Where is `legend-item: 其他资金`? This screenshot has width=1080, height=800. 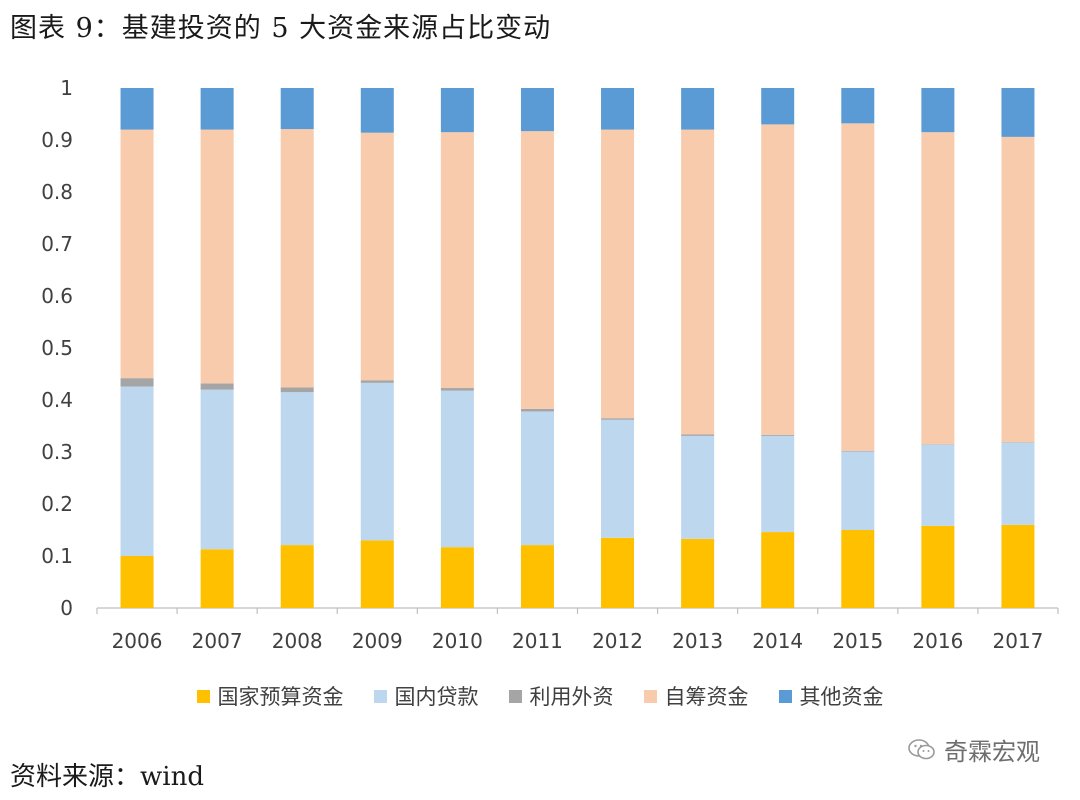
legend-item: 其他资金 is located at coordinates (831, 696).